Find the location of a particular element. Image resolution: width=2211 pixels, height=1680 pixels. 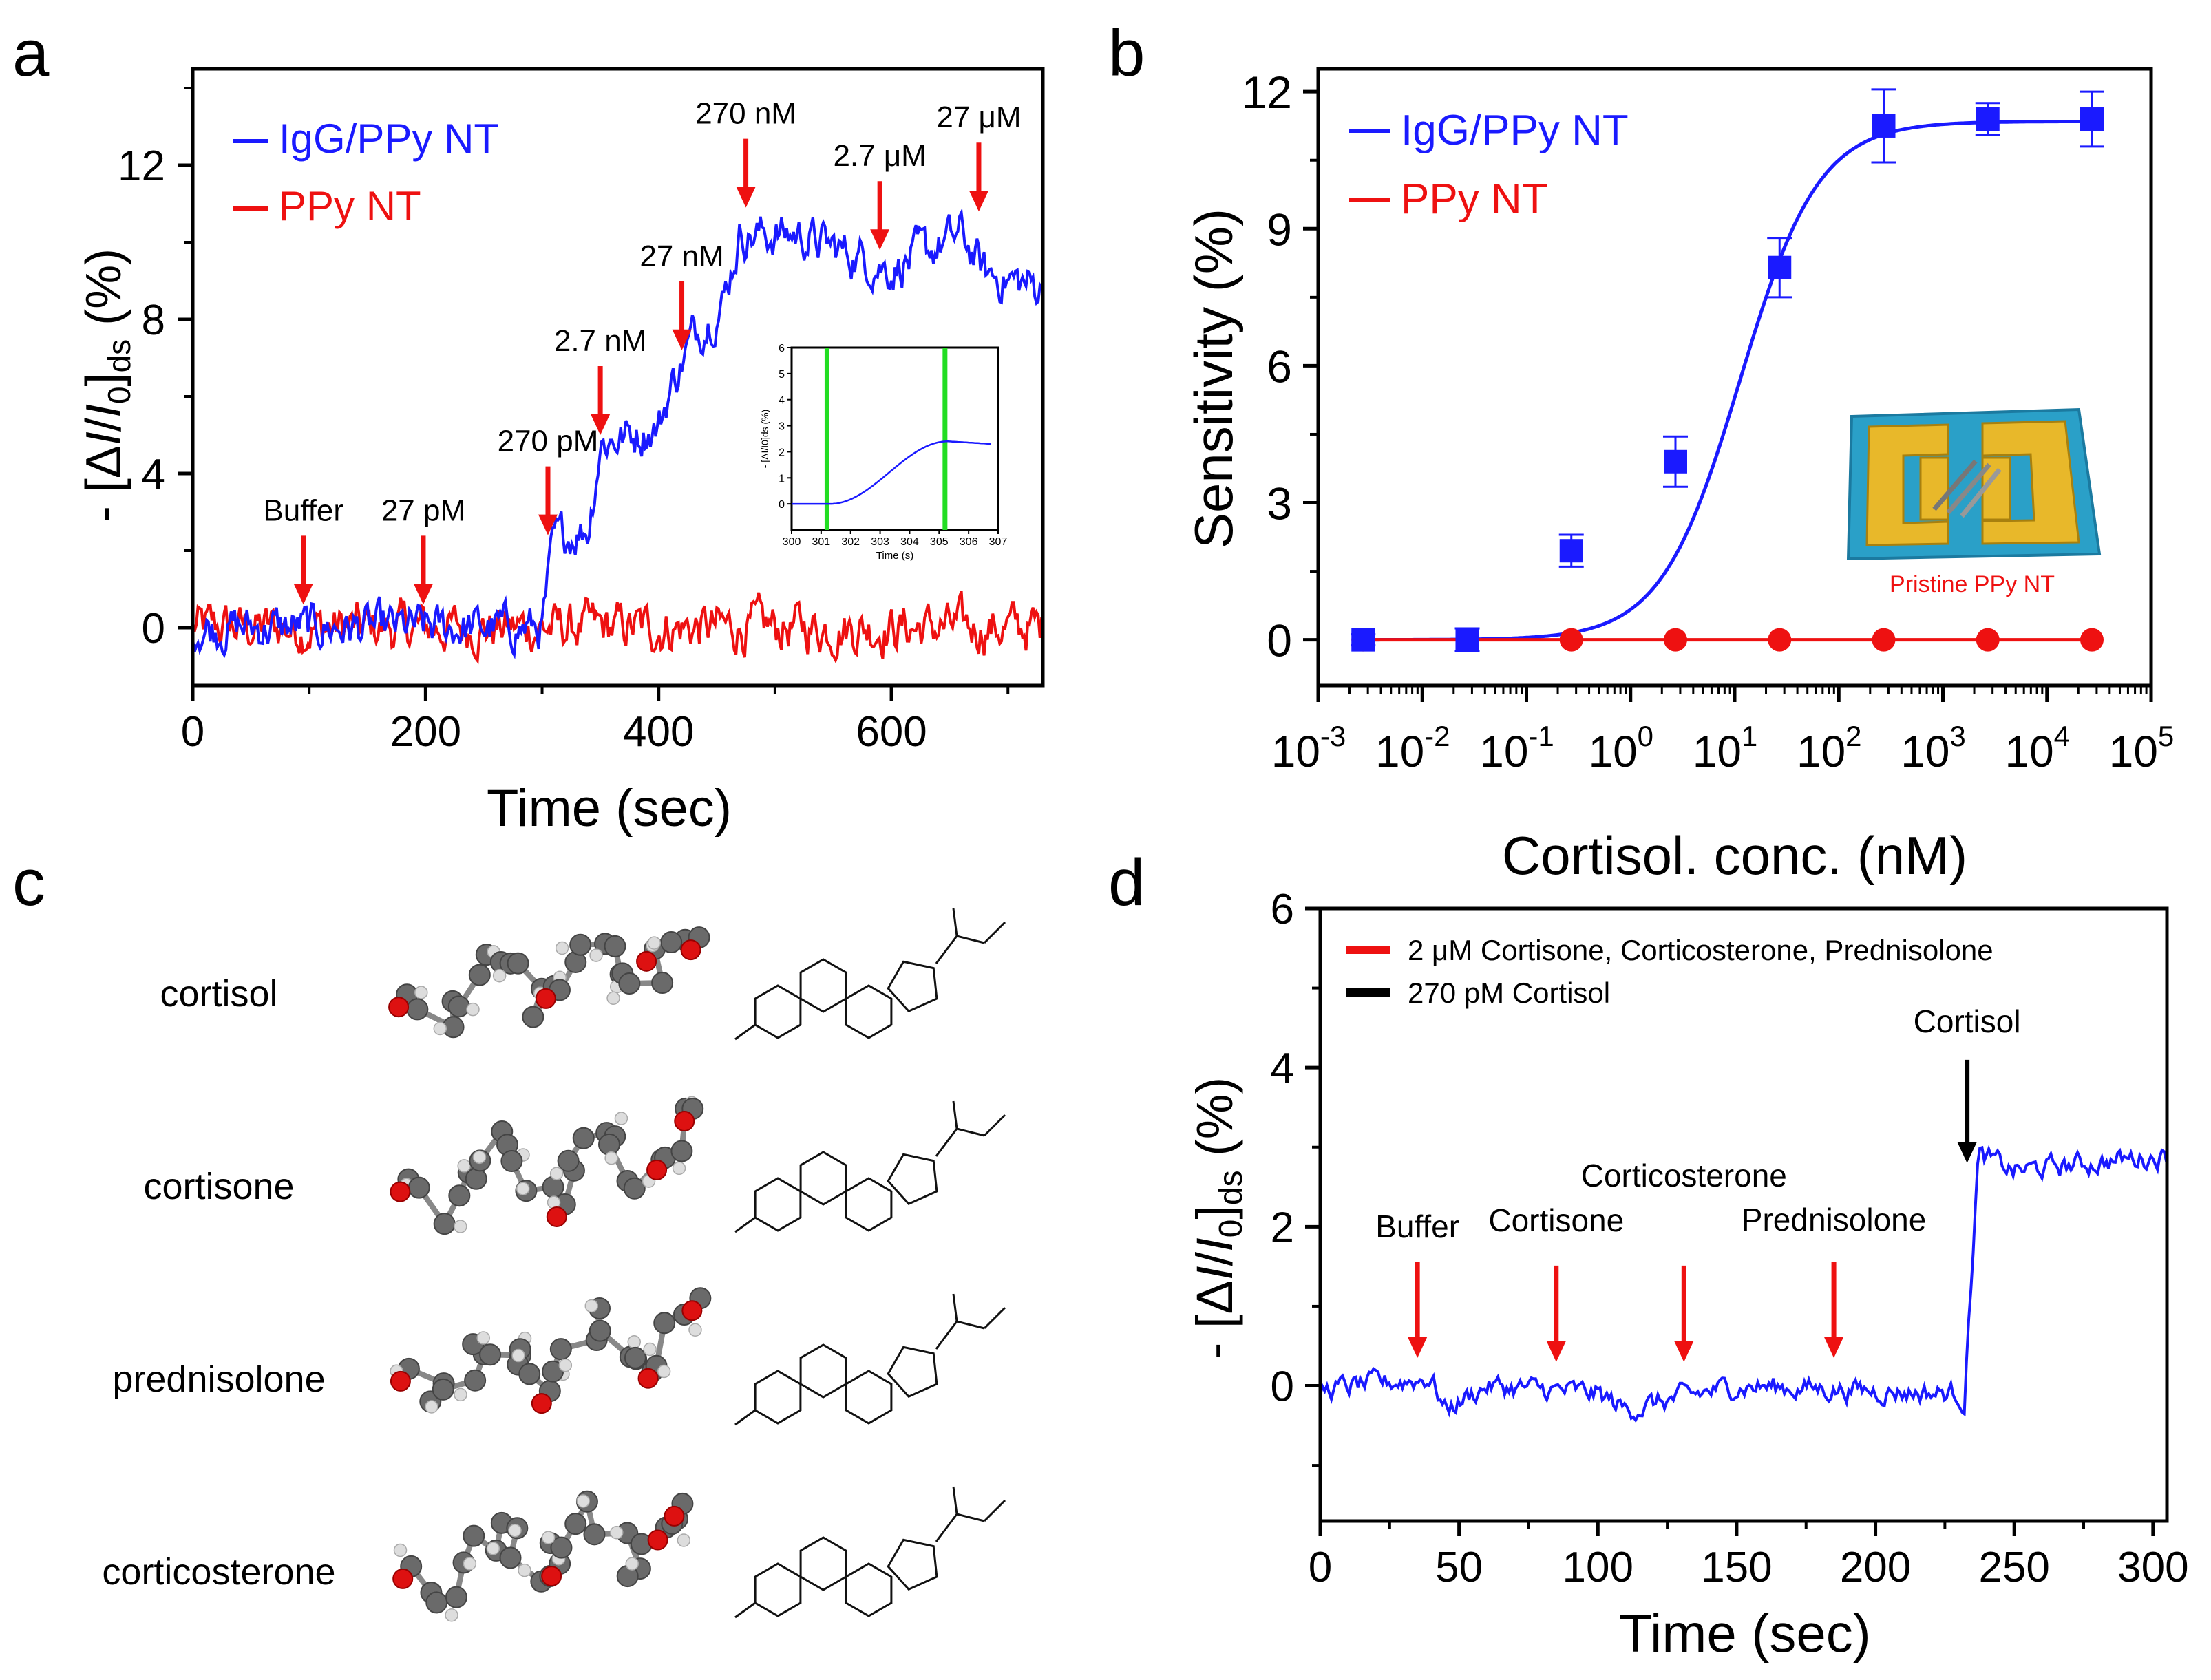

d-arrow-label: Buffer is located at coordinates (1417, 1226).